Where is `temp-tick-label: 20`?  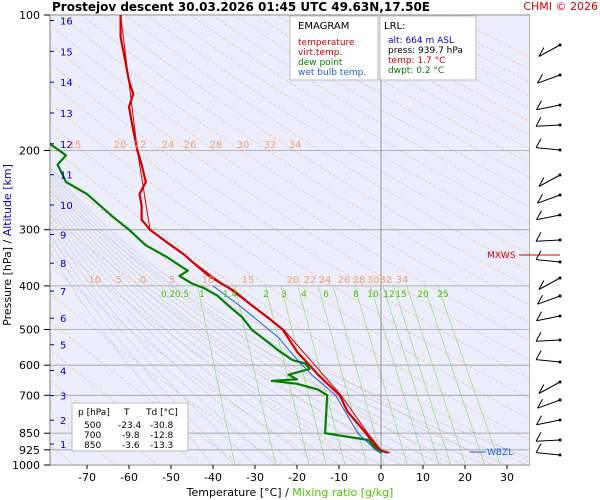
temp-tick-label: 20 is located at coordinates (465, 477).